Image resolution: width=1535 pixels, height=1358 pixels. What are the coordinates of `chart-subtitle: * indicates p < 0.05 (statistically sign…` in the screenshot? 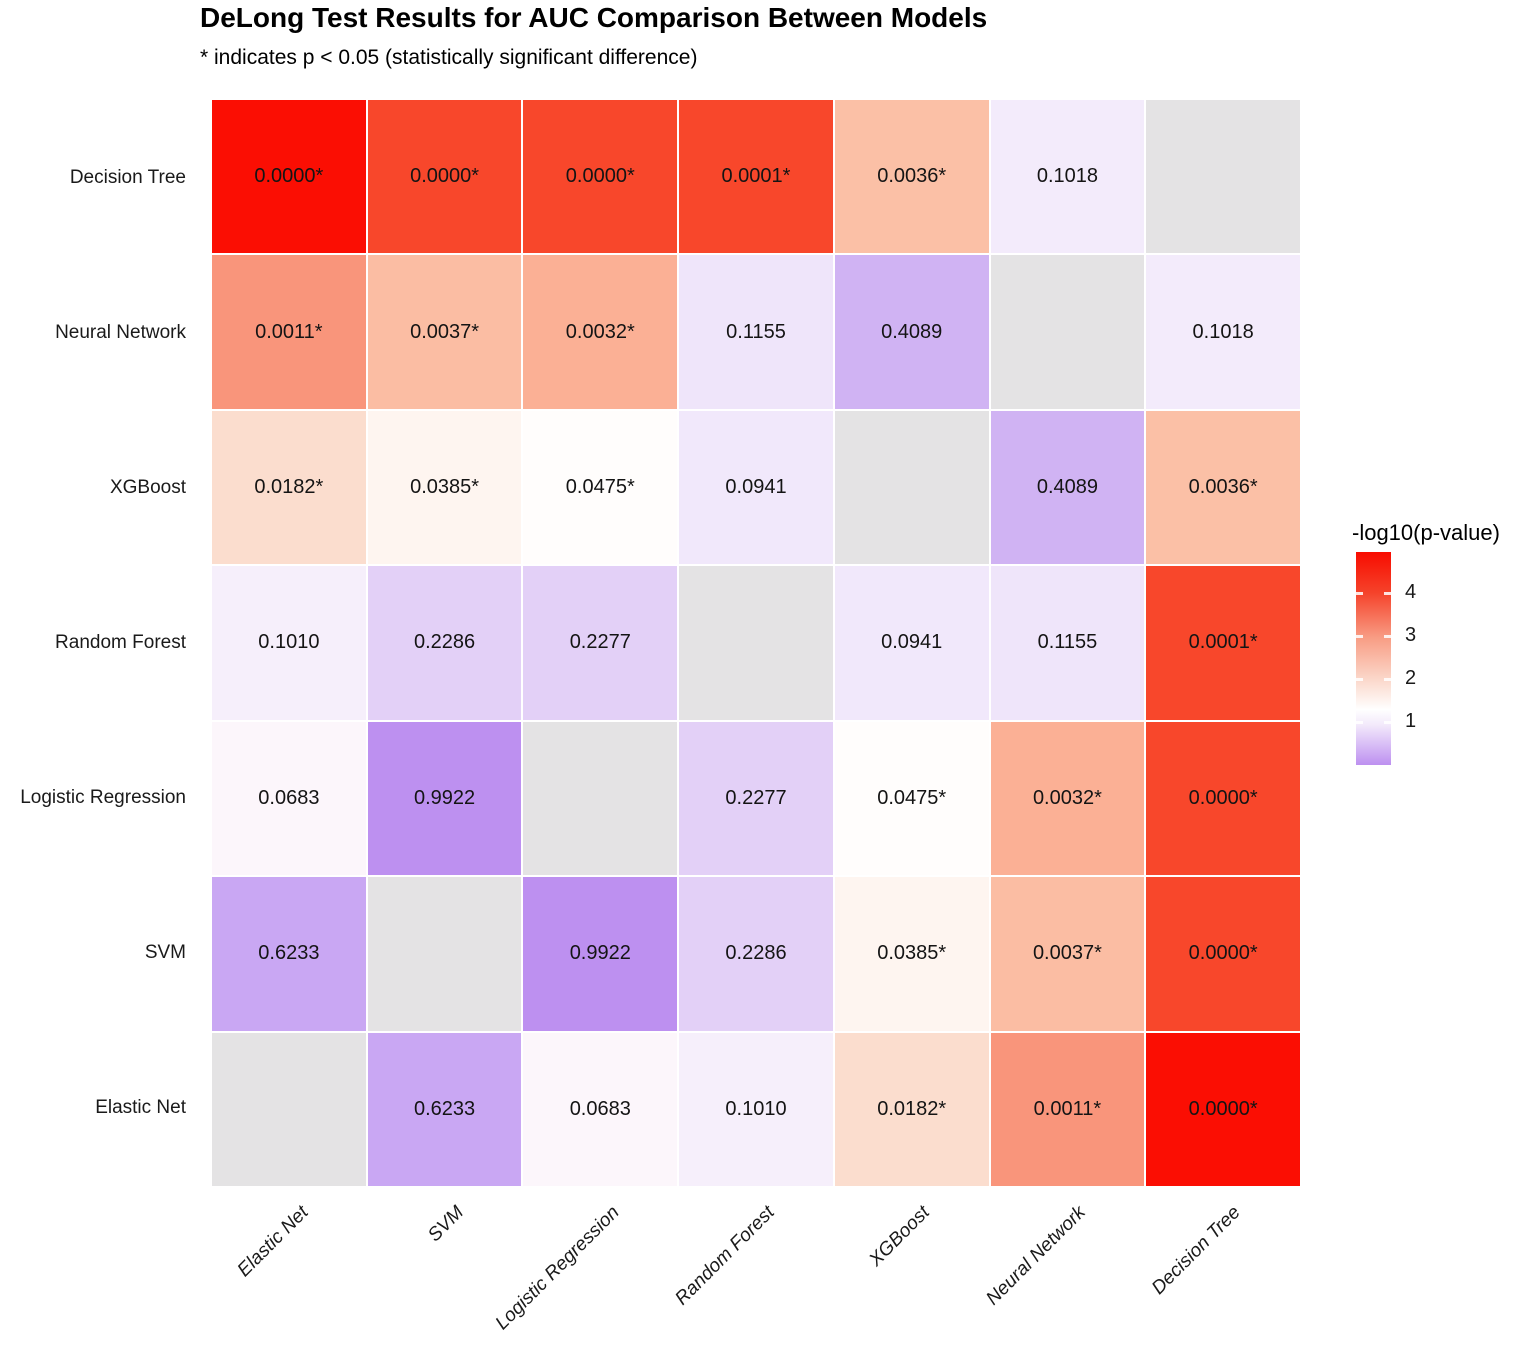 It's located at (449, 57).